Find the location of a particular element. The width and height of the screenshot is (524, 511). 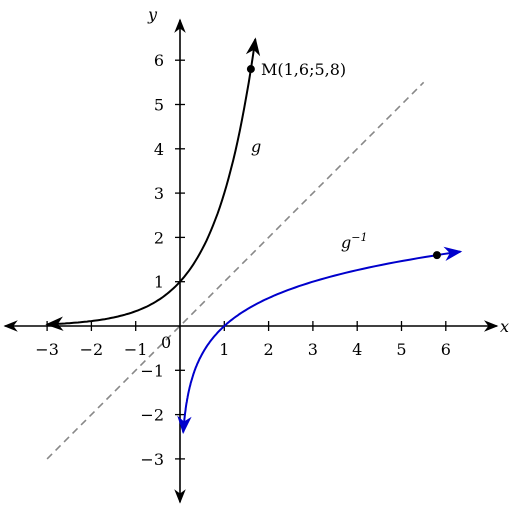

x-tick-label: −1 is located at coordinates (136, 349).